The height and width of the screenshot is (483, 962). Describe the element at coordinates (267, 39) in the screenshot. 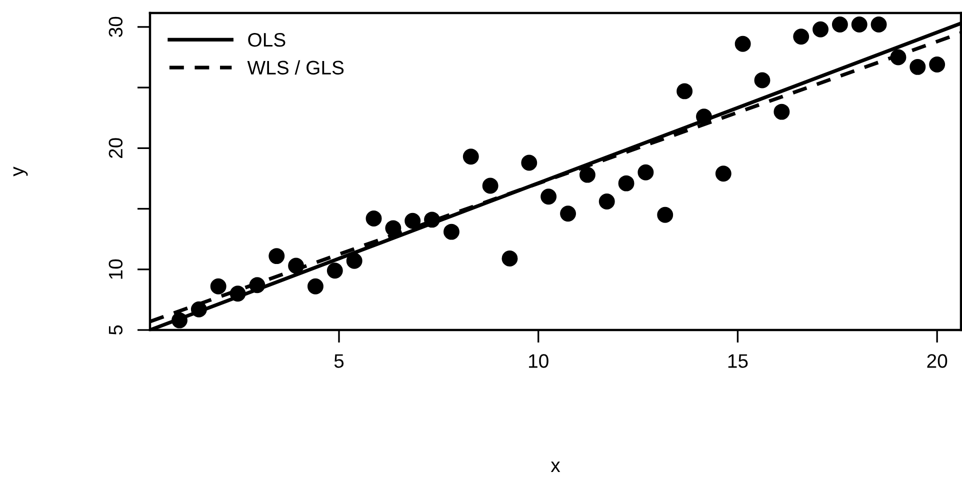

I see `legend-label: OLS` at that location.